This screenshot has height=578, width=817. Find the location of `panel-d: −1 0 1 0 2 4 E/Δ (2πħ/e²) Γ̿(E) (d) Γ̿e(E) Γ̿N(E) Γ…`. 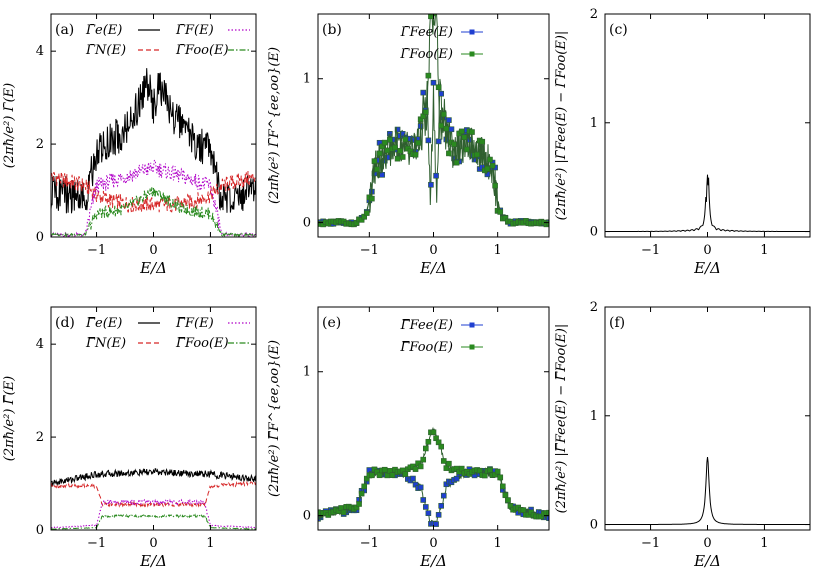

panel-d: −1 0 1 0 2 4 E/Δ (2πħ/e²) Γ̿(E) (d) Γ̿e(E) Γ̿N(E) Γ… is located at coordinates (129, 438).